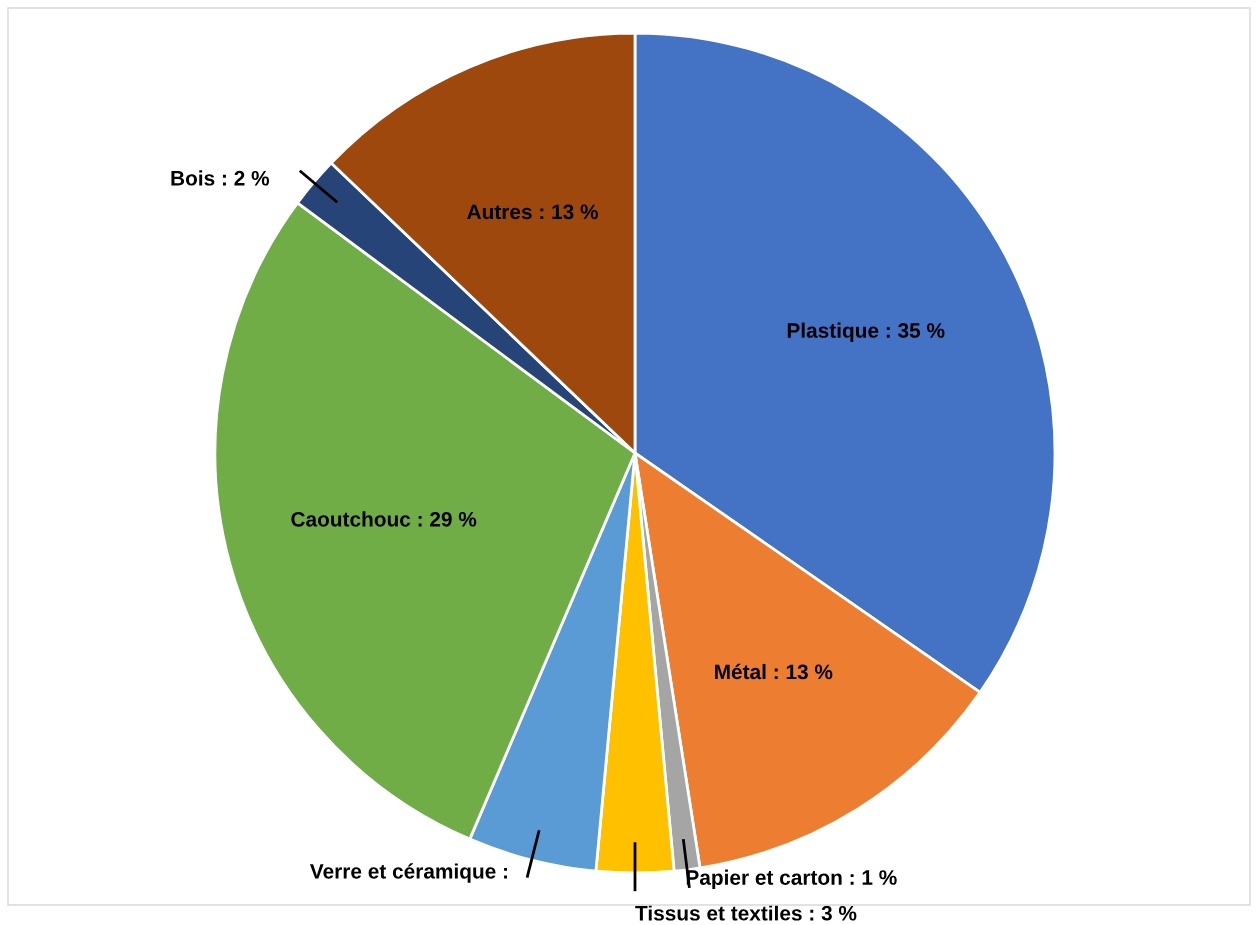 This screenshot has width=1259, height=925. What do you see at coordinates (774, 671) in the screenshot?
I see `slice-label: Métal : 13 %` at bounding box center [774, 671].